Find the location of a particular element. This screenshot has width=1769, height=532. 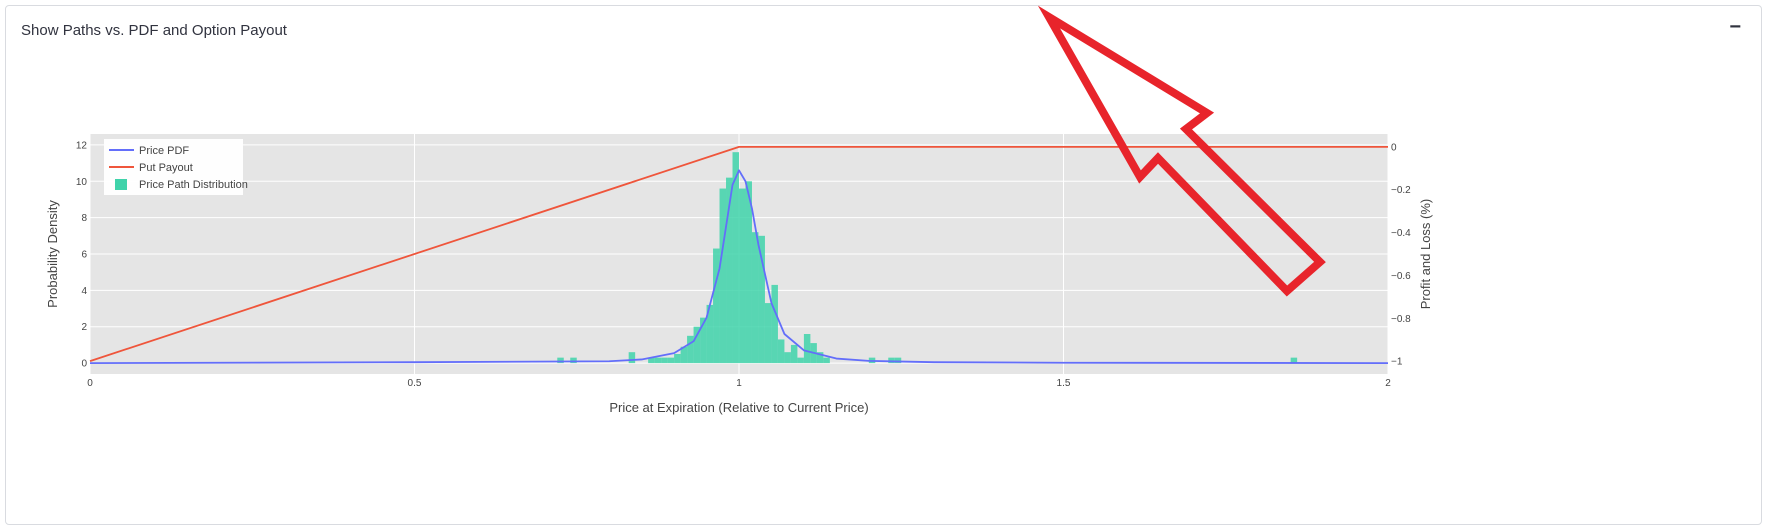

y2-axis-label: Profit and Loss (%) is located at coordinates (1425, 254).